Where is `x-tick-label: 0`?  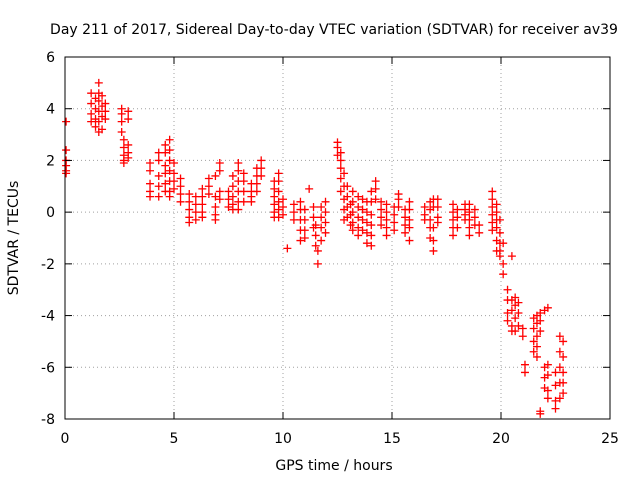
x-tick-label: 0 is located at coordinates (65, 439).